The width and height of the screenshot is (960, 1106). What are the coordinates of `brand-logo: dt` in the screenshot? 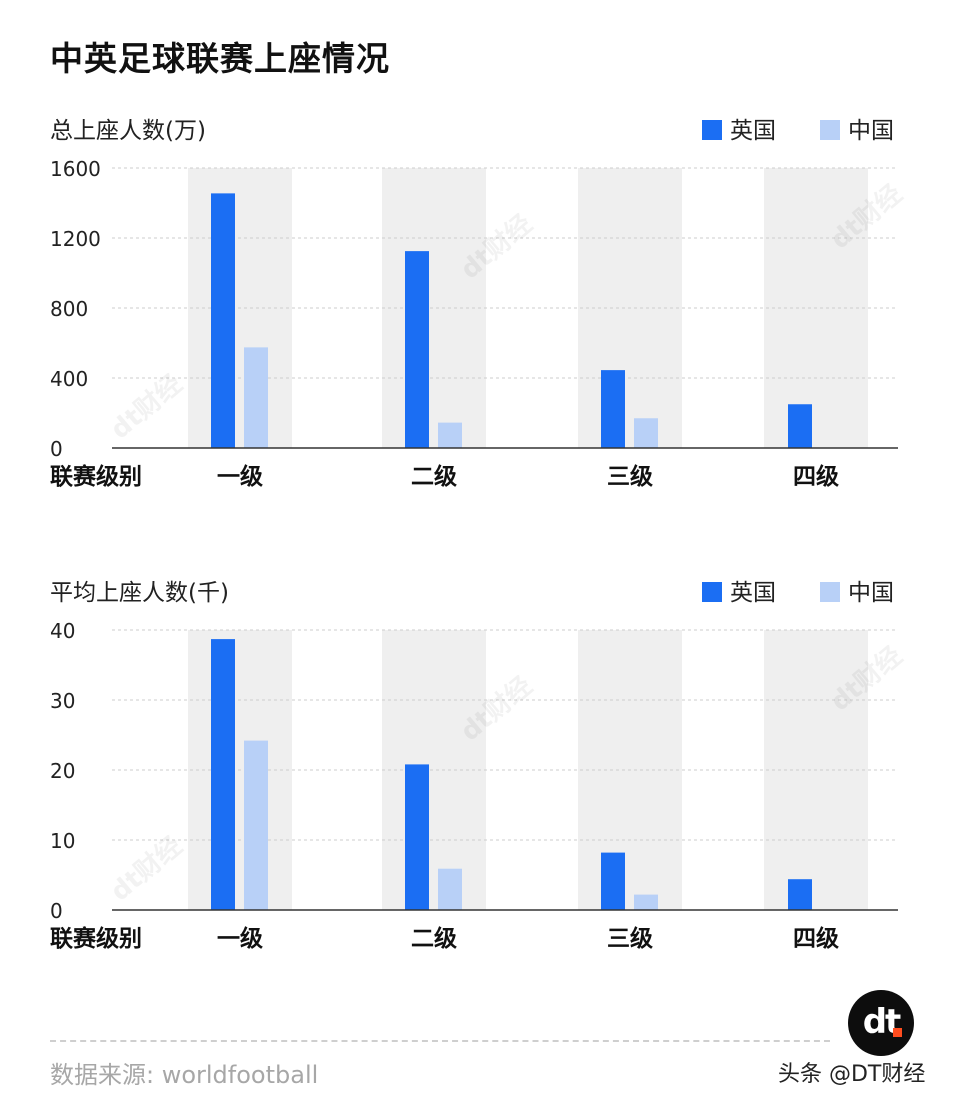 It's located at (881, 1023).